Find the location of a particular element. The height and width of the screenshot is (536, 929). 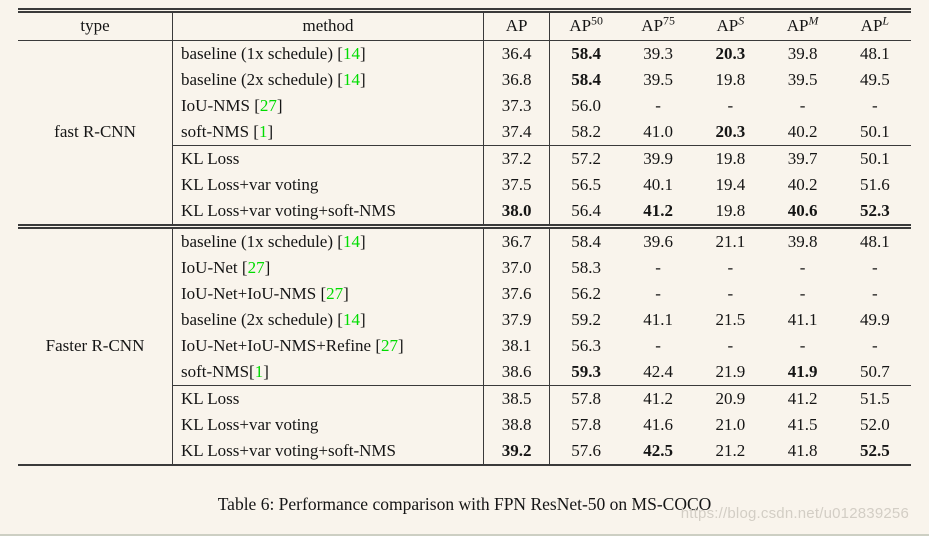

value-cell: 57.6 is located at coordinates (586, 450).